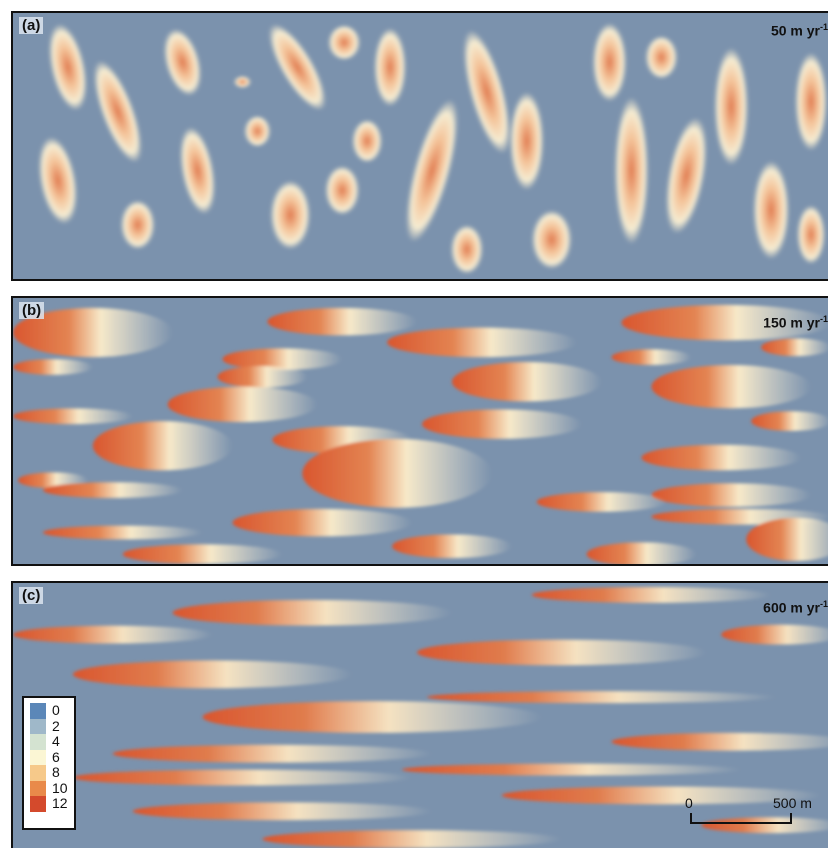  Describe the element at coordinates (795, 607) in the screenshot. I see `migration-rate-label: 600 m yr-1` at that location.